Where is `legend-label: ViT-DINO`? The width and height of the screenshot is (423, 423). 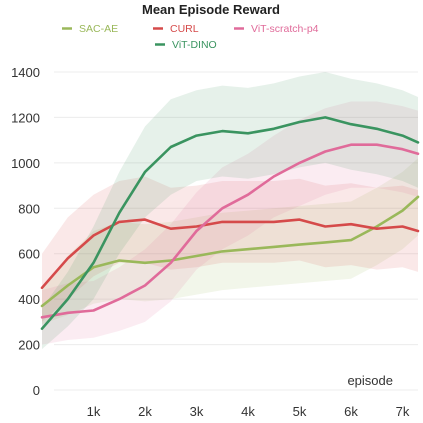 legend-label: ViT-DINO is located at coordinates (194, 45).